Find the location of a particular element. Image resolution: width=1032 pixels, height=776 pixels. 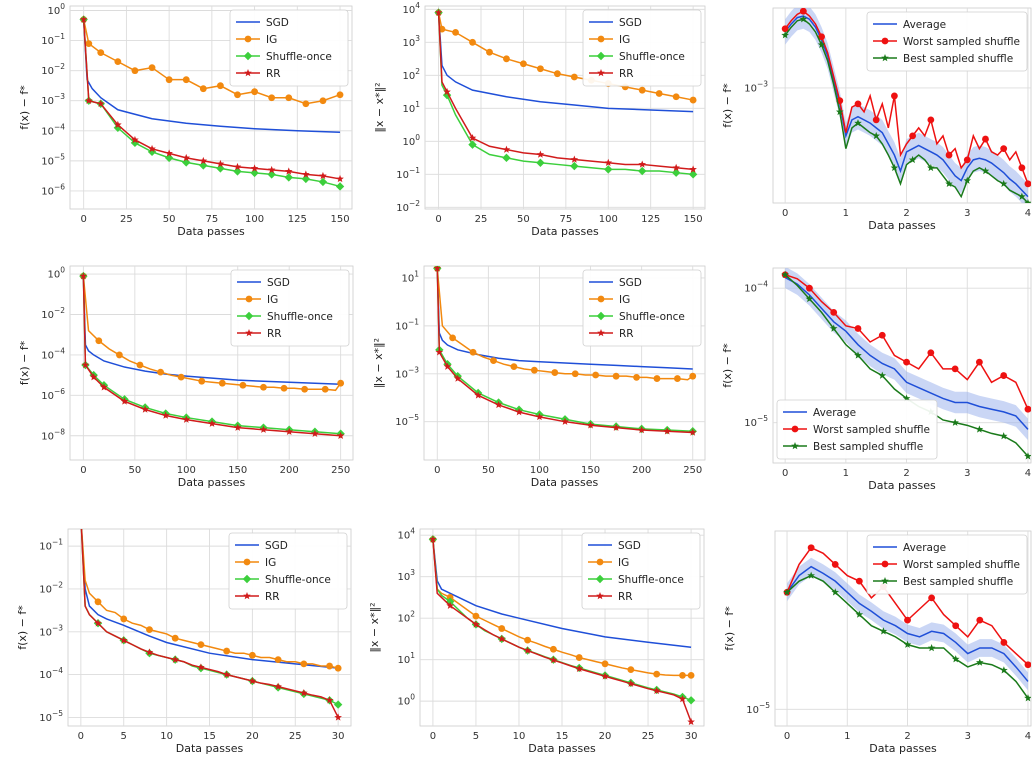

series-average is located at coordinates (906, 353).